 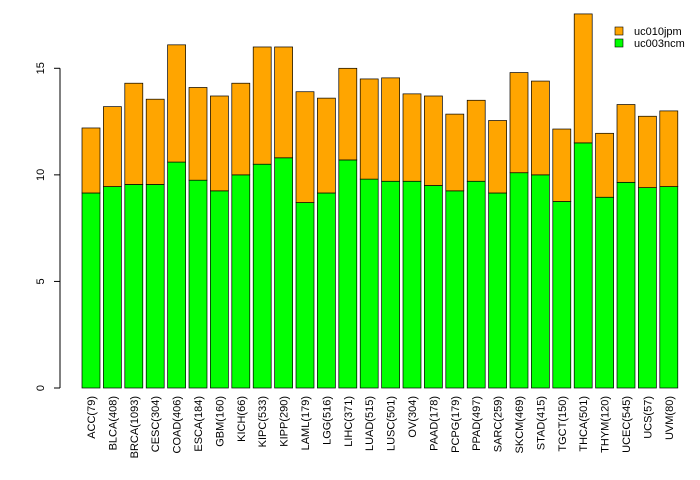 What do you see at coordinates (327, 420) in the screenshot?
I see `x-tick-label: LGG(516)` at bounding box center [327, 420].